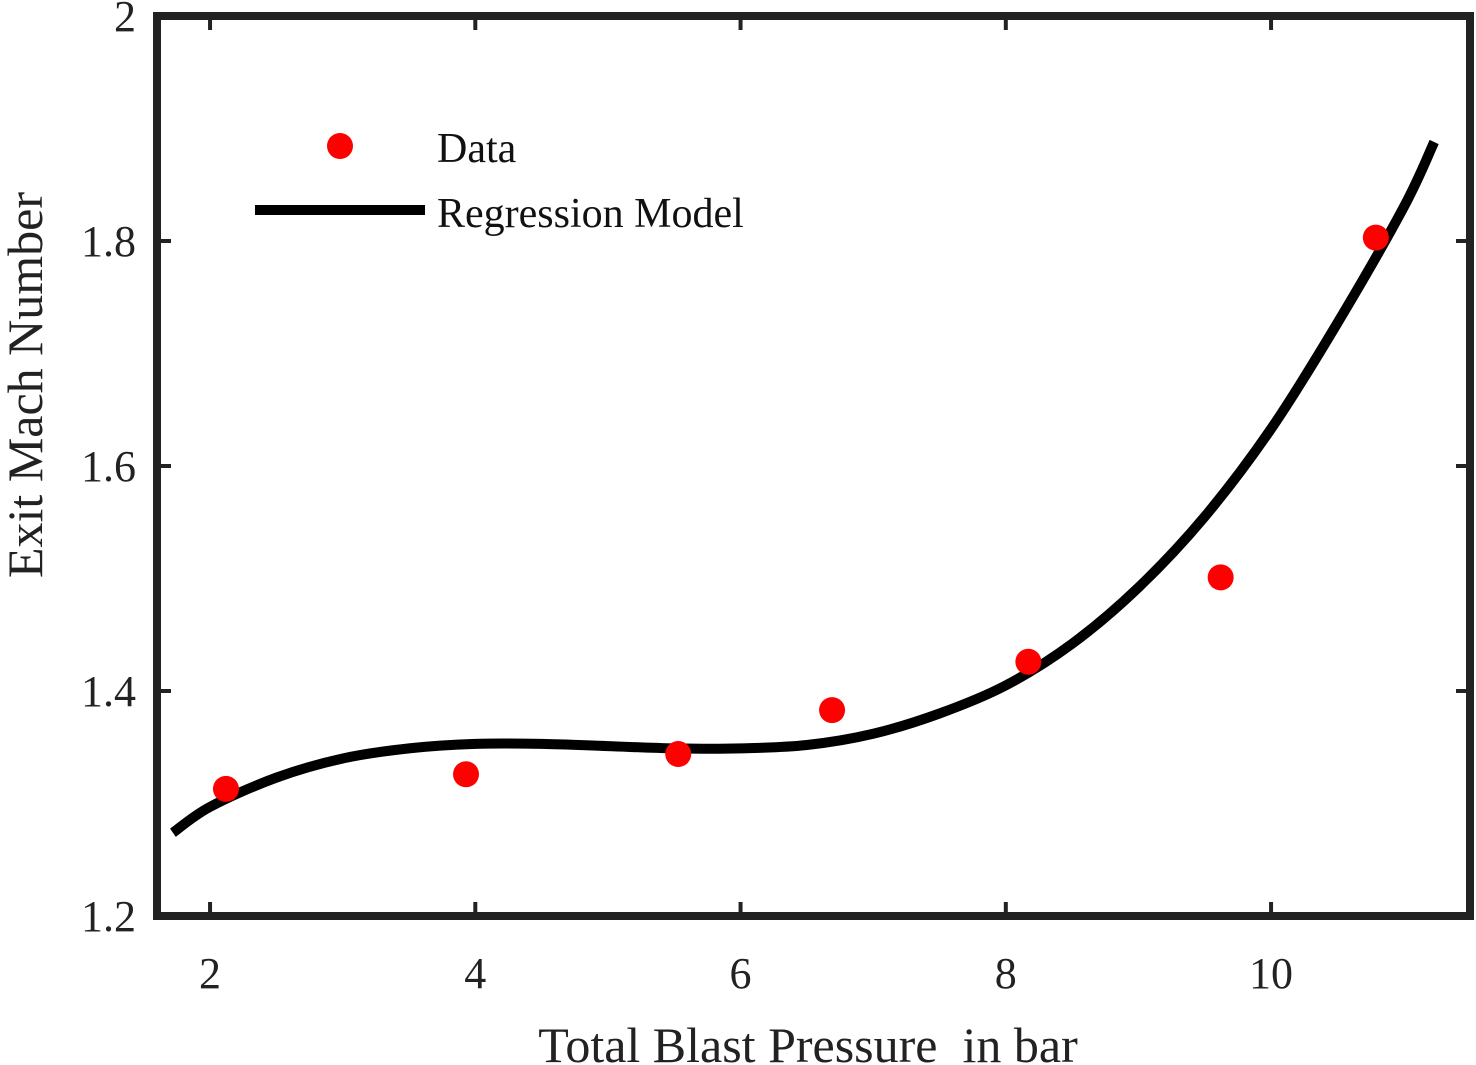 The height and width of the screenshot is (1065, 1476). Describe the element at coordinates (1271, 973) in the screenshot. I see `x-tick-label: 10` at that location.